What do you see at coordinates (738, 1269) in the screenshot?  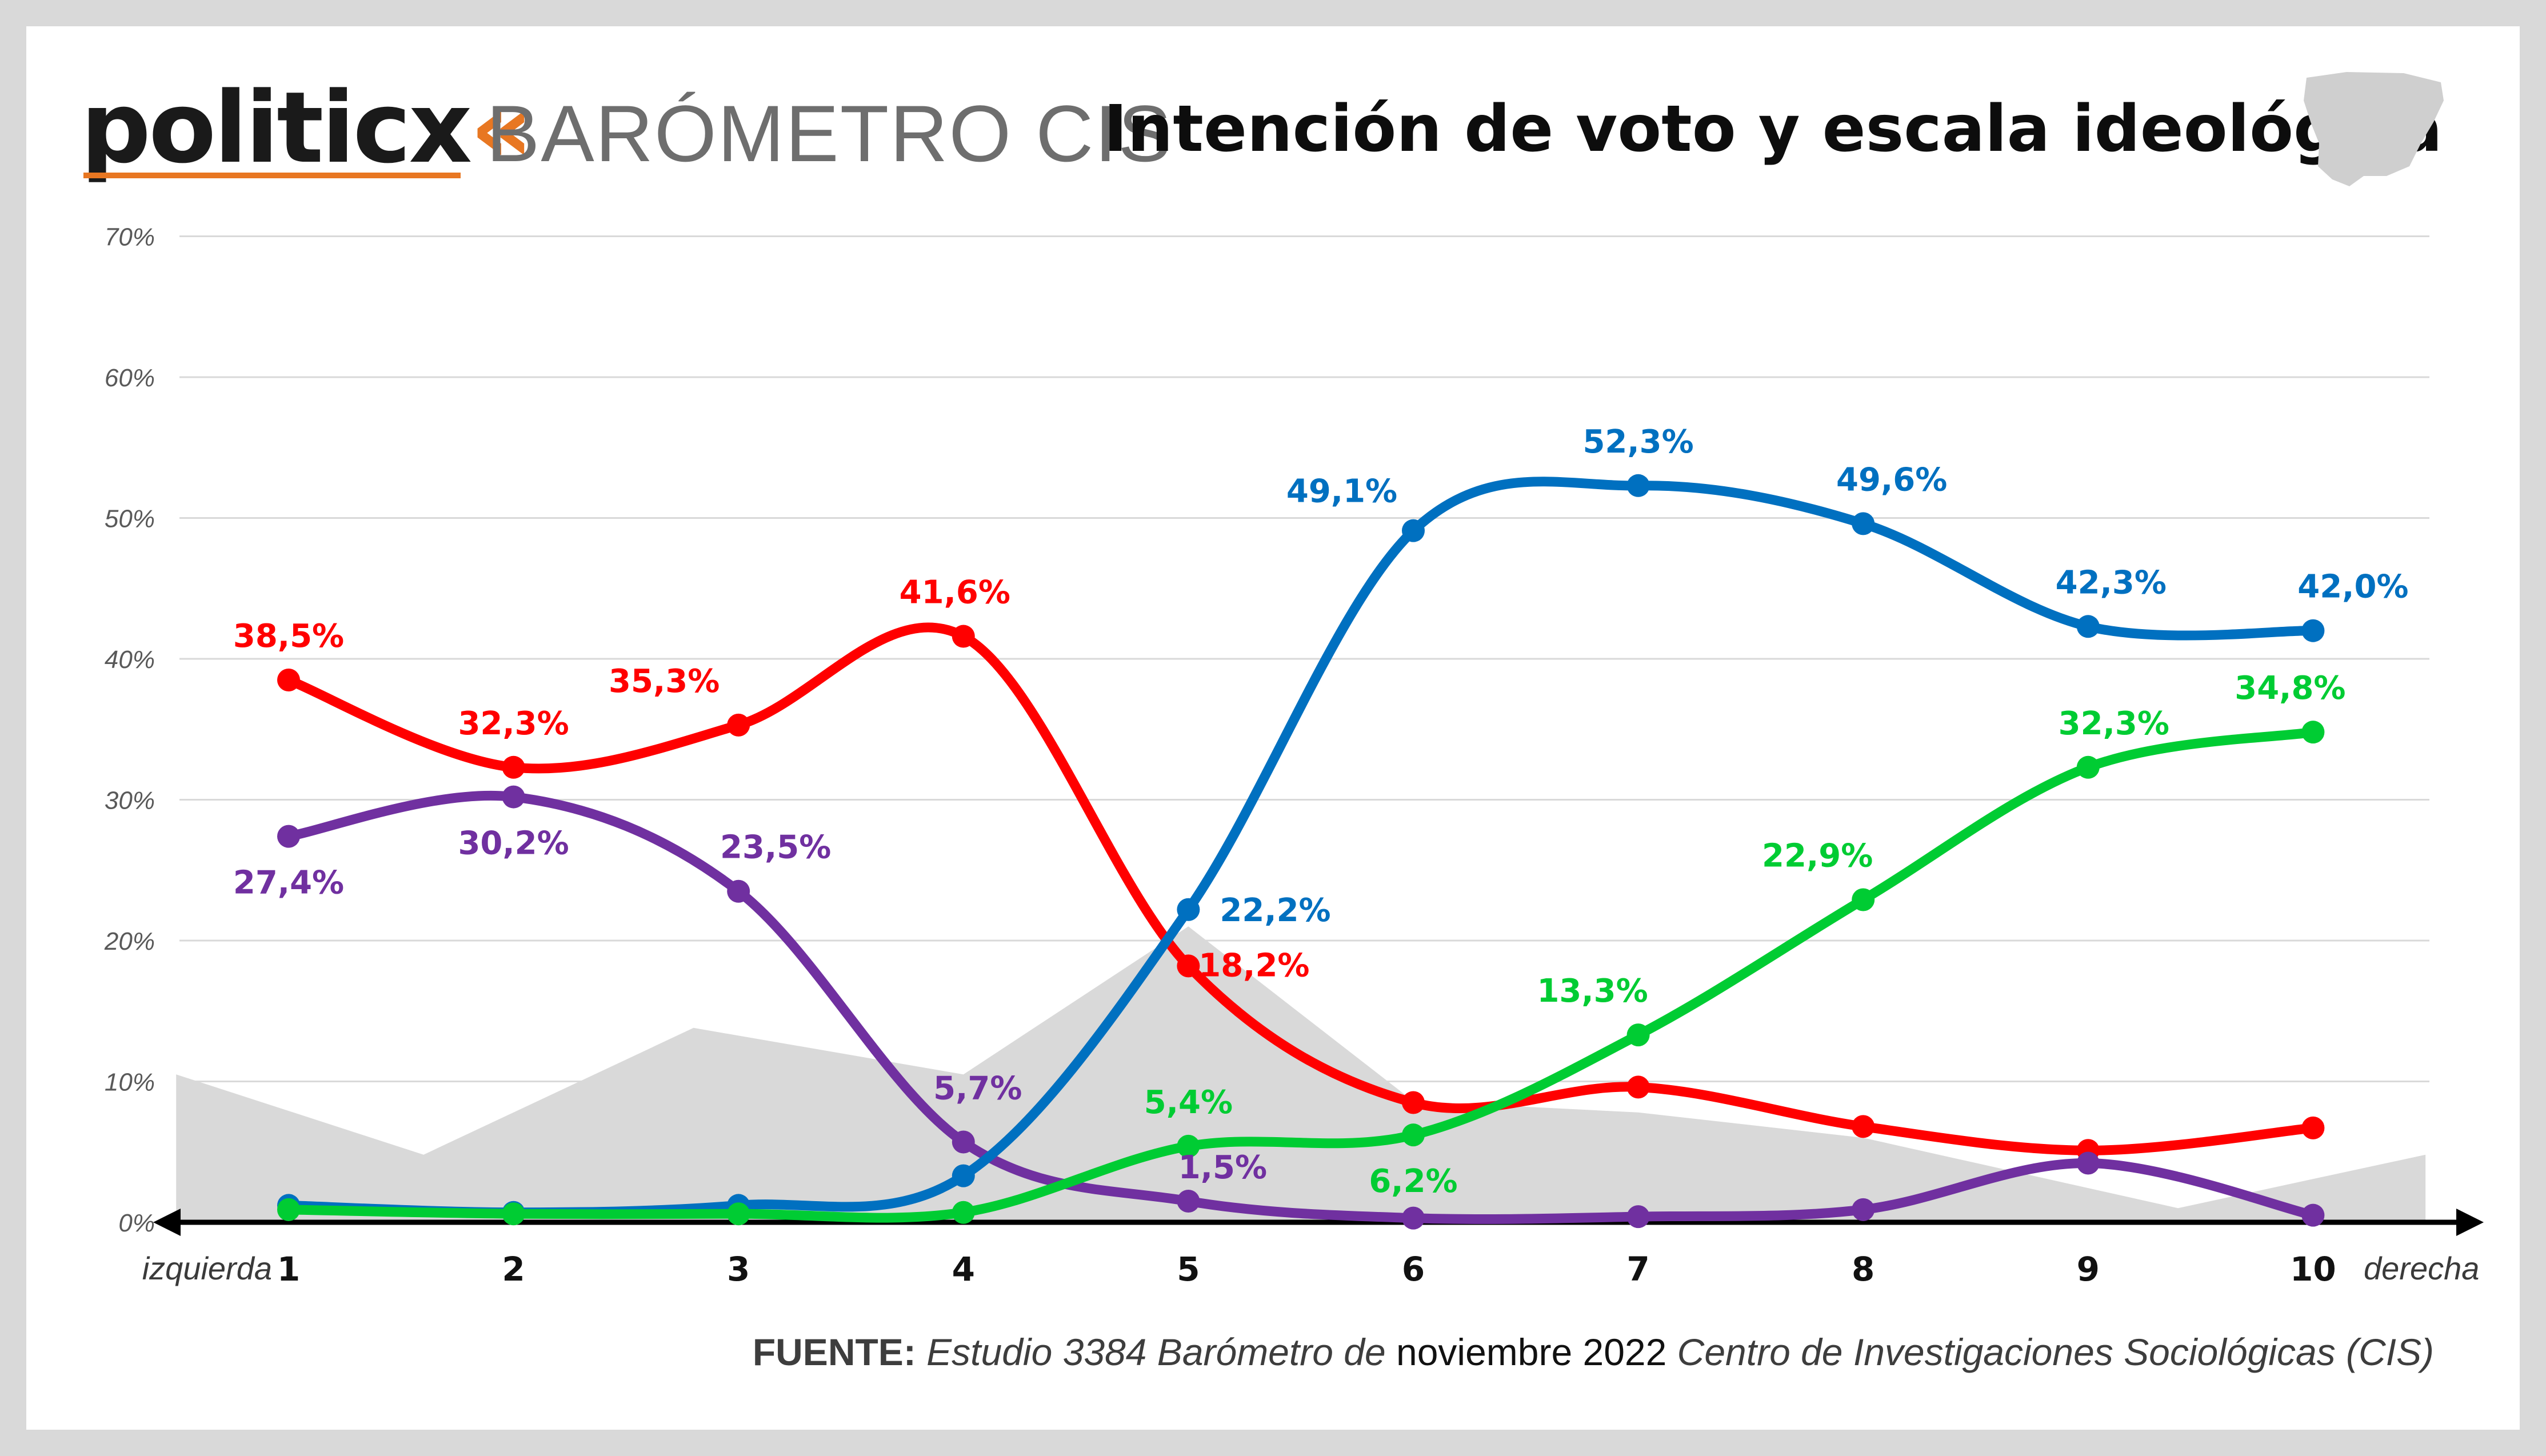 I see `x-tick-label: 3` at bounding box center [738, 1269].